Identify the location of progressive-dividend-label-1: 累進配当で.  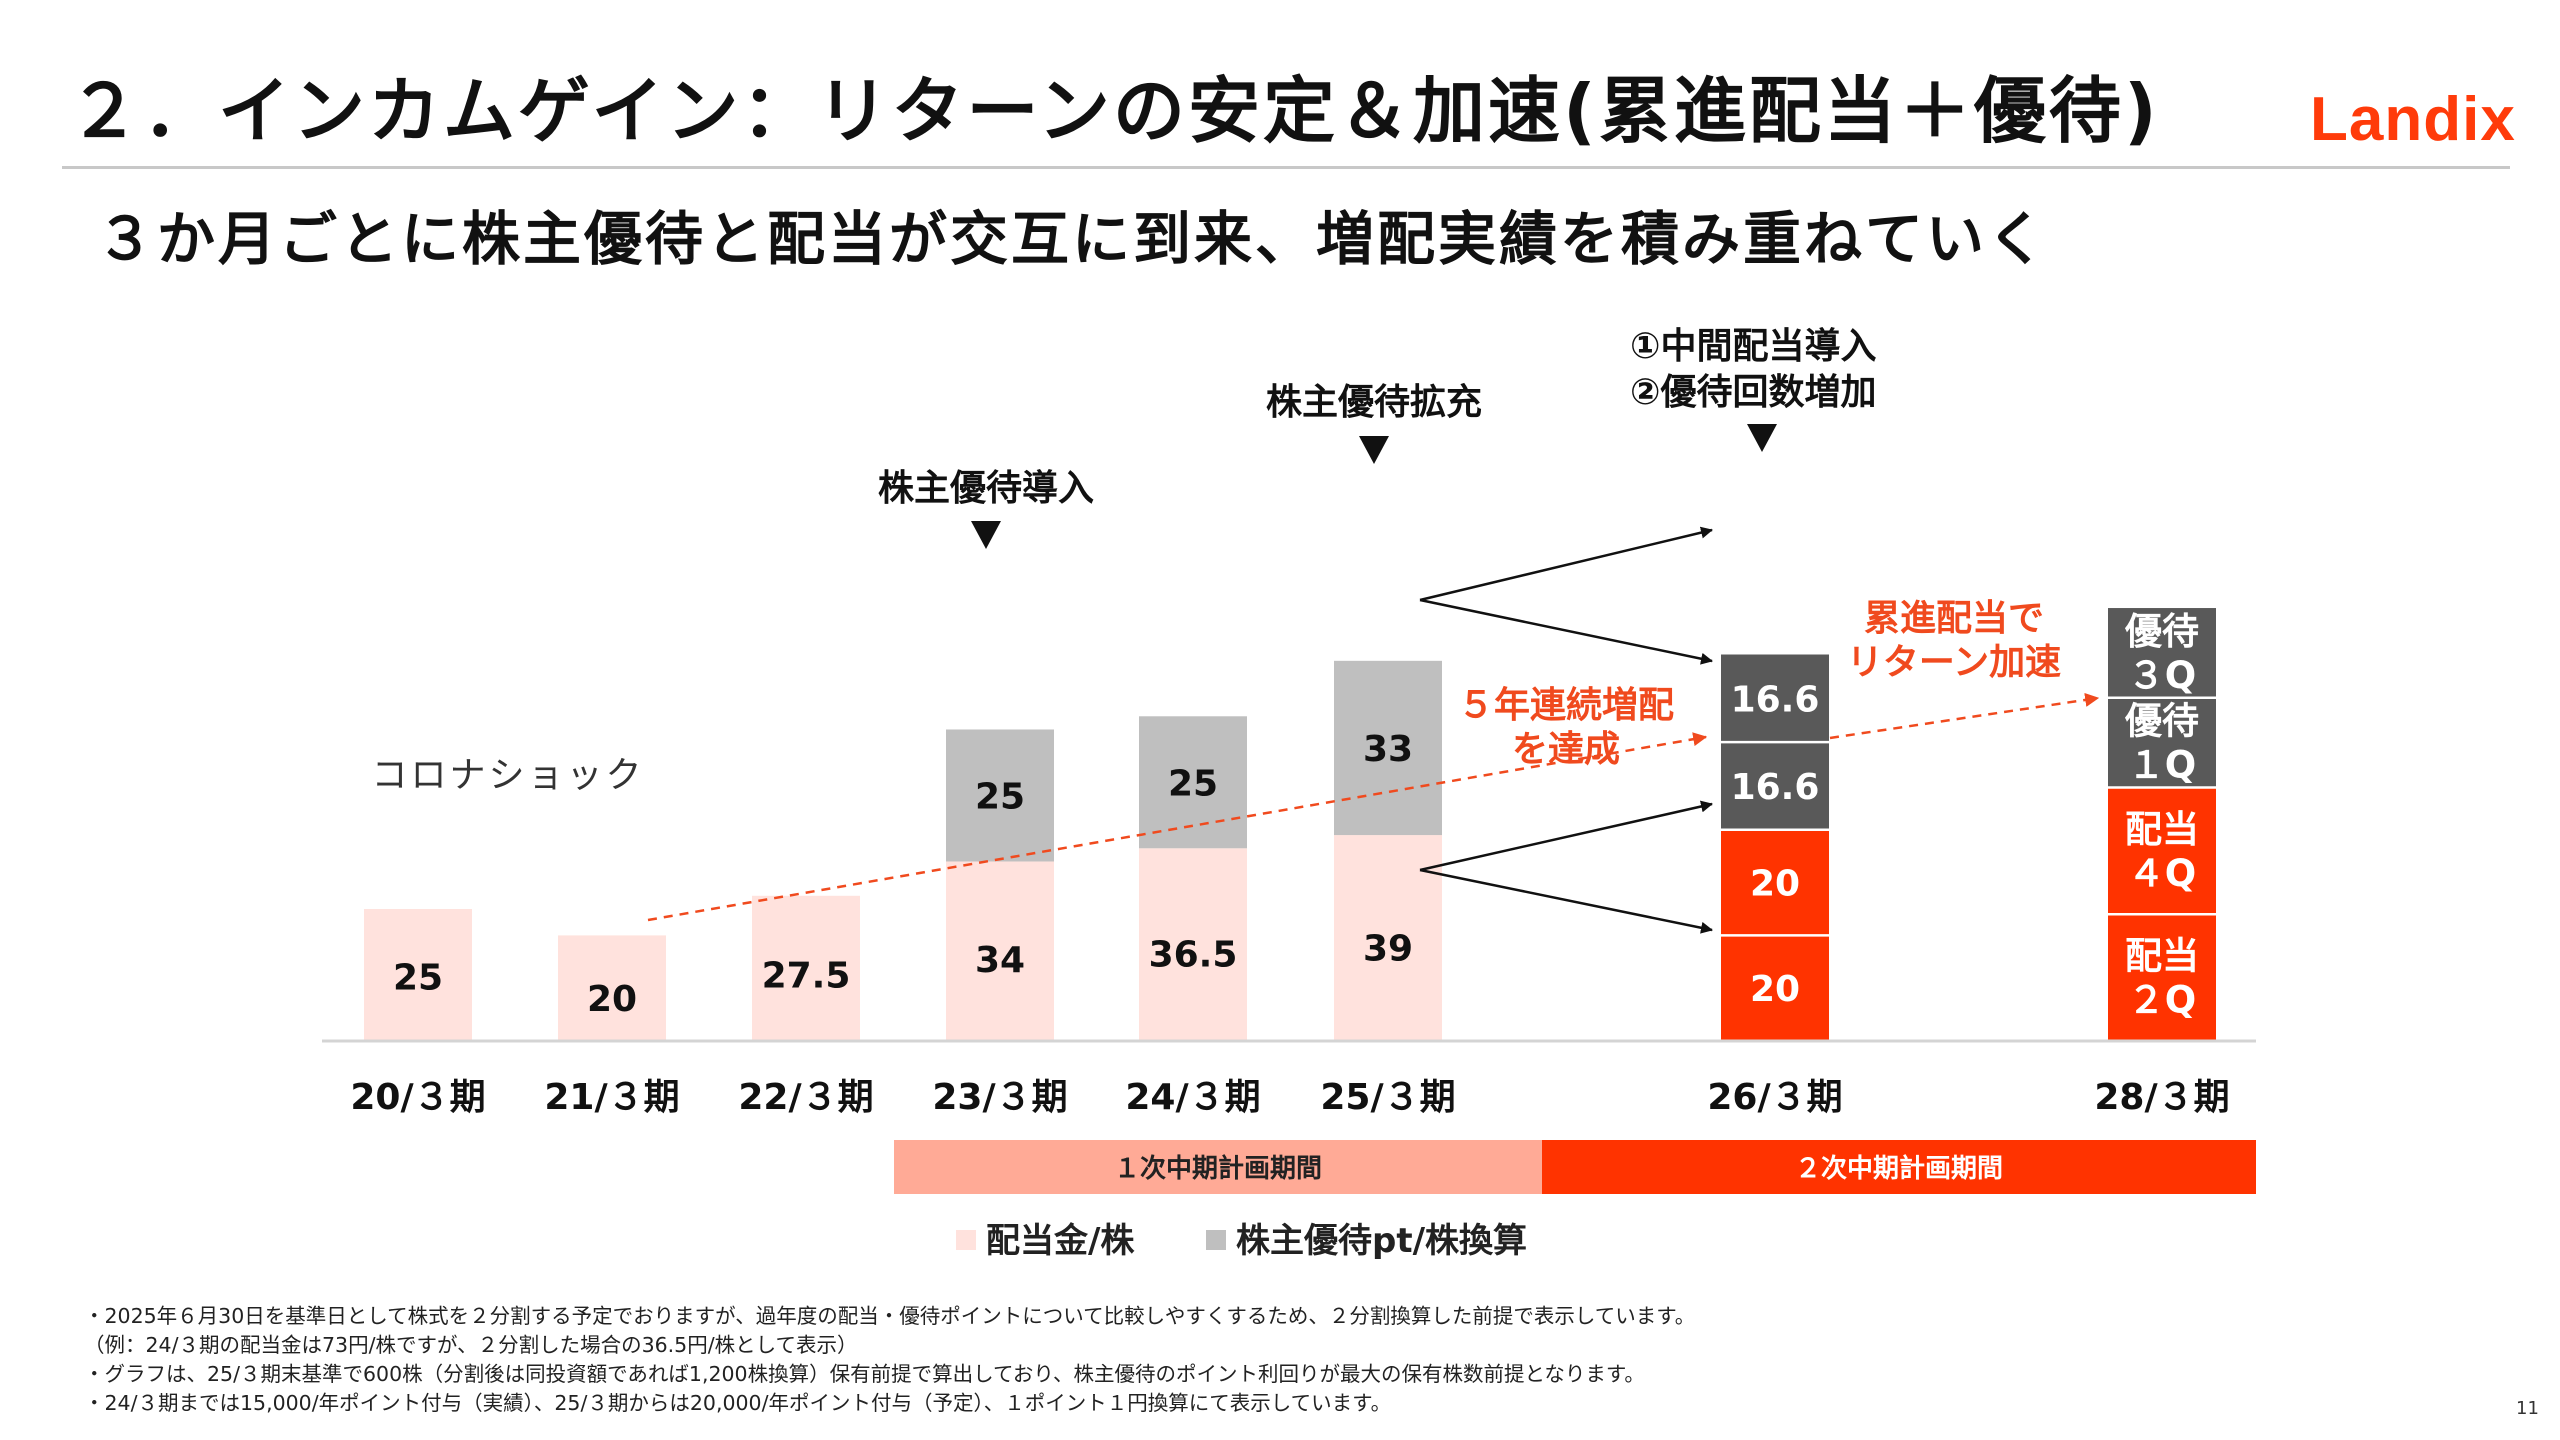
(1954, 618).